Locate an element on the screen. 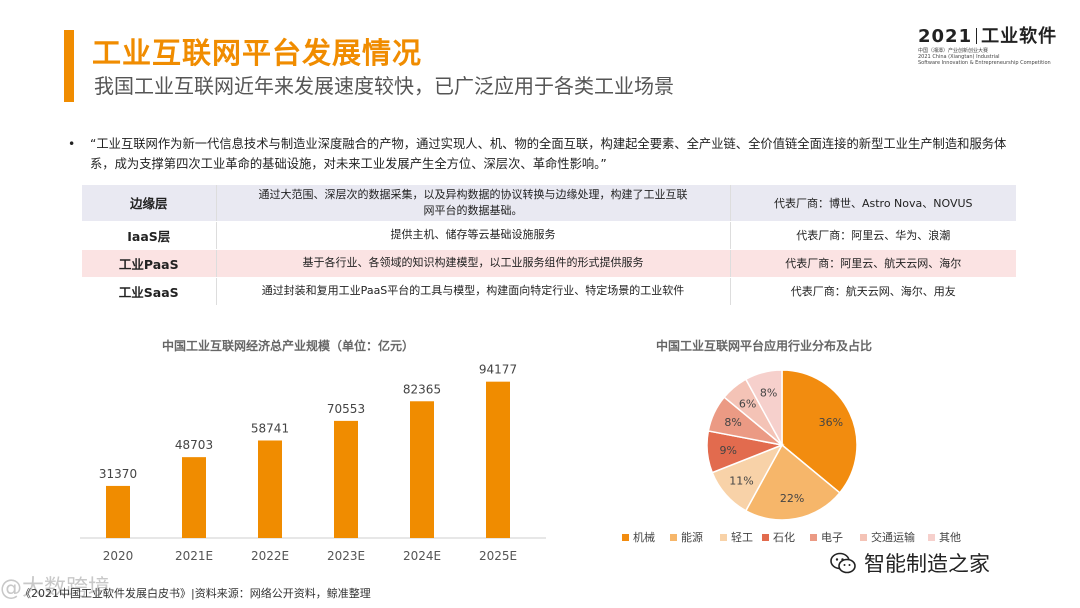  watermark: @大数跨境 is located at coordinates (55, 588).